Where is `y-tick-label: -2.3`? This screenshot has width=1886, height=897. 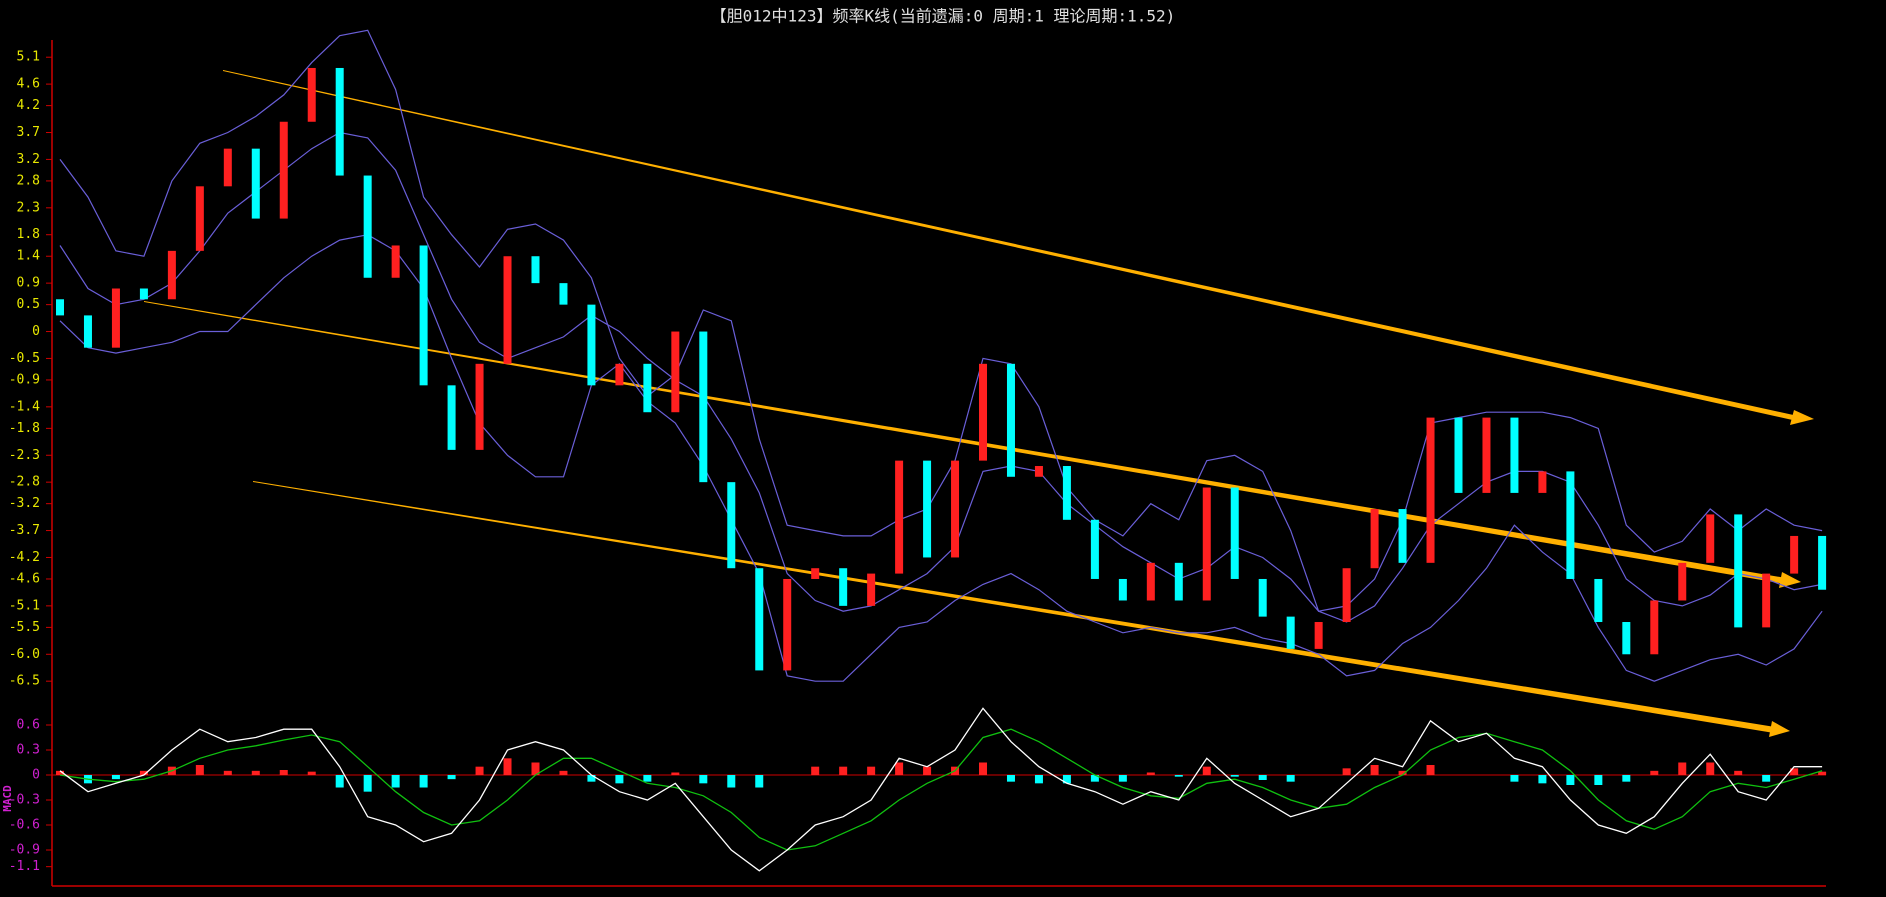 y-tick-label: -2.3 is located at coordinates (24, 455).